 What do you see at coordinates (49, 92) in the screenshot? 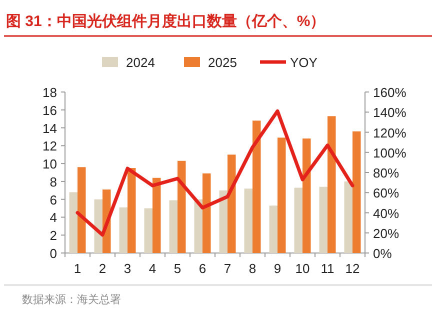
I see `y-tick-label: 18` at bounding box center [49, 92].